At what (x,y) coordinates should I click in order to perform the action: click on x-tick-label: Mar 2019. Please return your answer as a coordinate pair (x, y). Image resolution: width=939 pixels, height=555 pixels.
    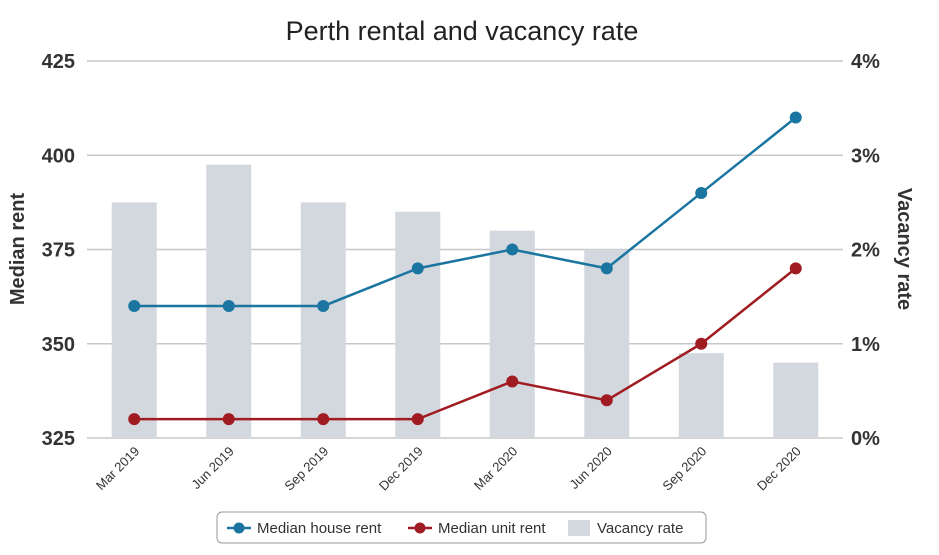
    Looking at the image, I should click on (117, 468).